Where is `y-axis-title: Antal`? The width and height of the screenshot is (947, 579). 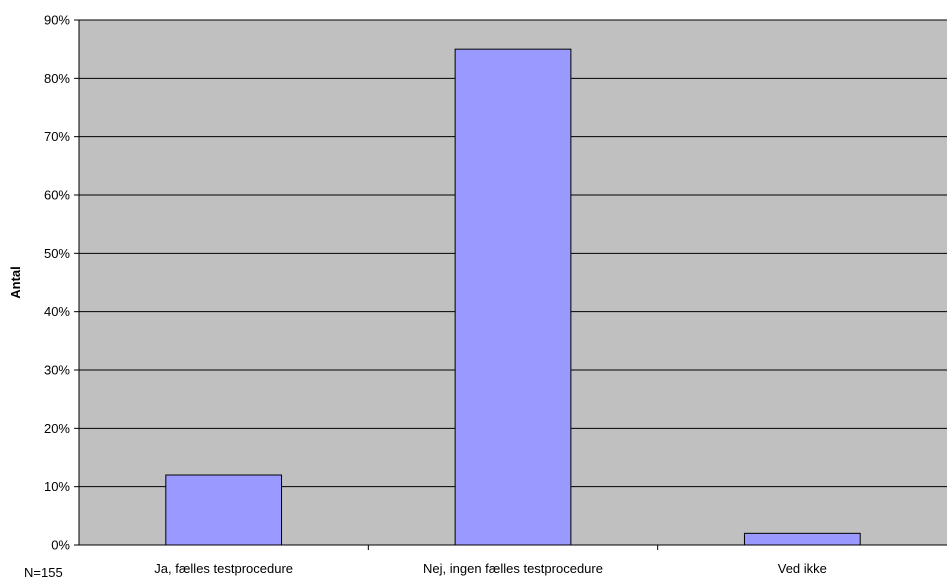
y-axis-title: Antal is located at coordinates (15, 282).